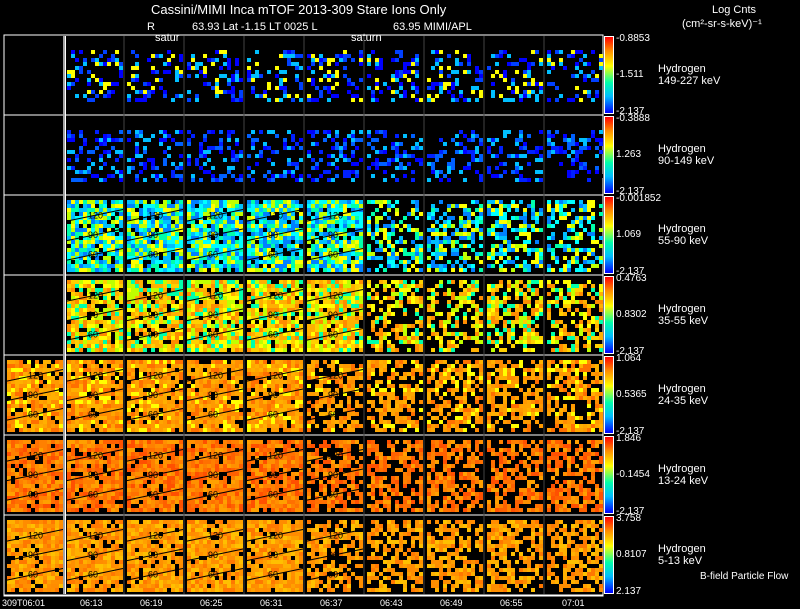  I want to click on spectrogram-row, so click(335, 156).